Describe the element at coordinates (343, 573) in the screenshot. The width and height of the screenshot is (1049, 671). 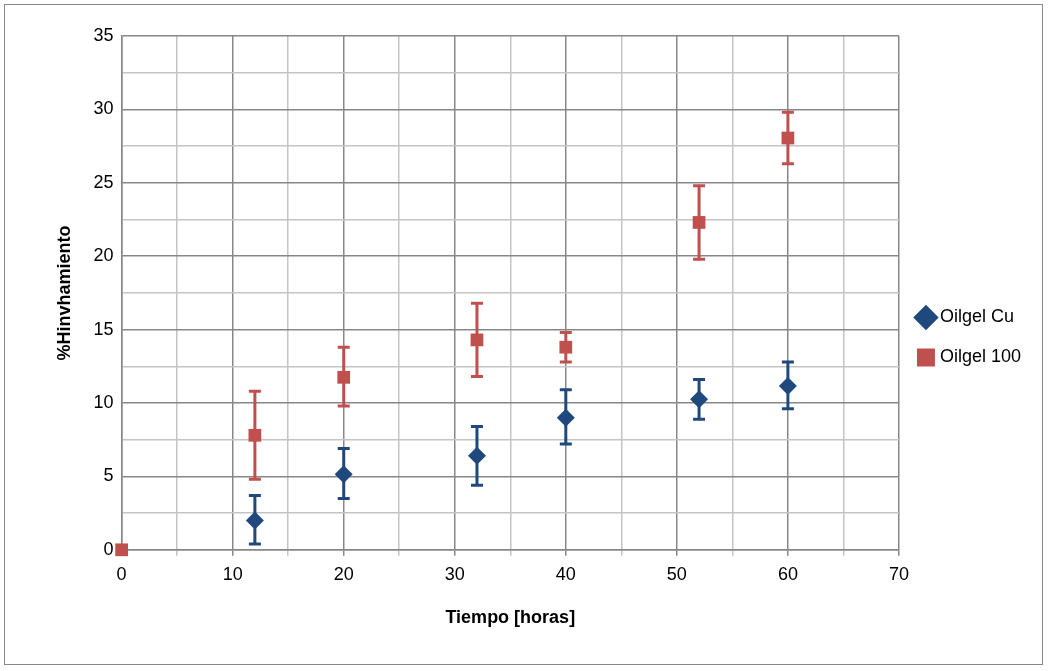
I see `x-tick-label: 20` at that location.